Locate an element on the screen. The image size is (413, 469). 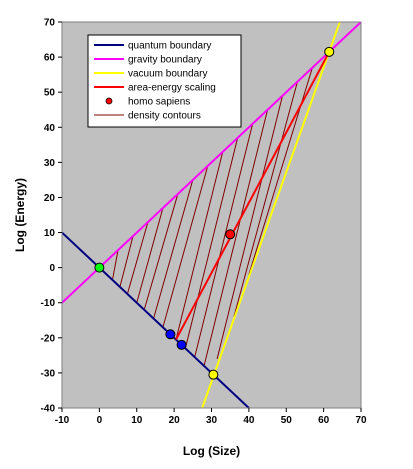
x-tick-label: 60 is located at coordinates (324, 420).